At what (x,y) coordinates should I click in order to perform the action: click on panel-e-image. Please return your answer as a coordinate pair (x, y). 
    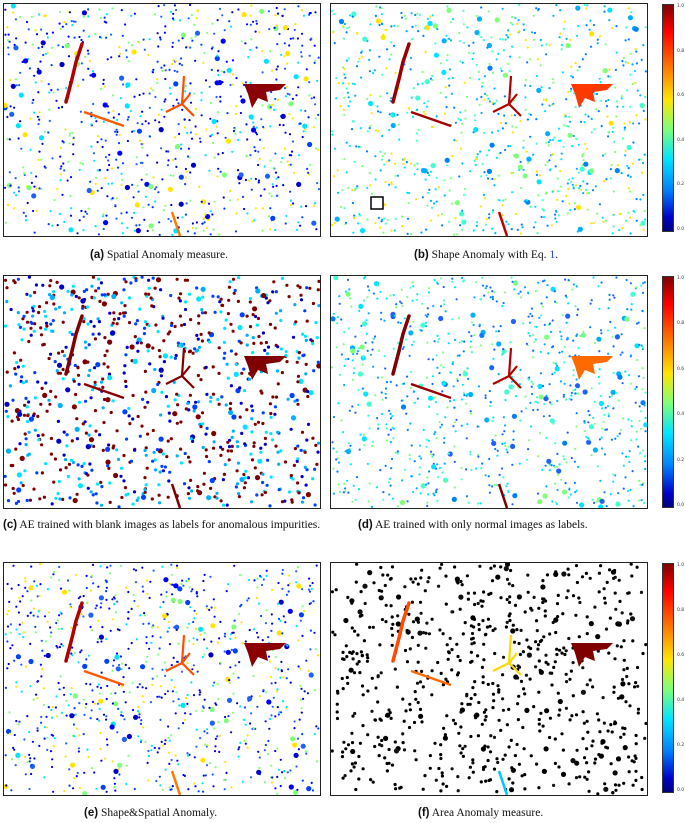
    Looking at the image, I should click on (162, 679).